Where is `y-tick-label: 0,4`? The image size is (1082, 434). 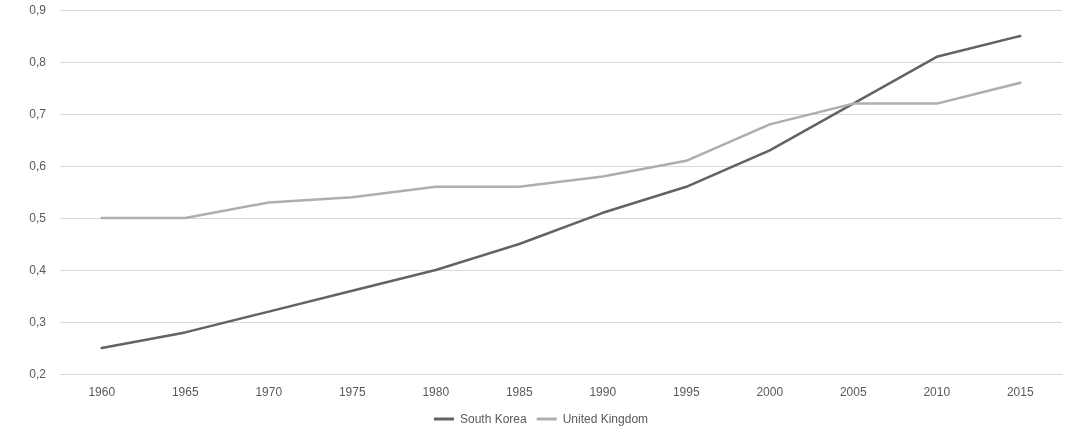
y-tick-label: 0,4 is located at coordinates (38, 270).